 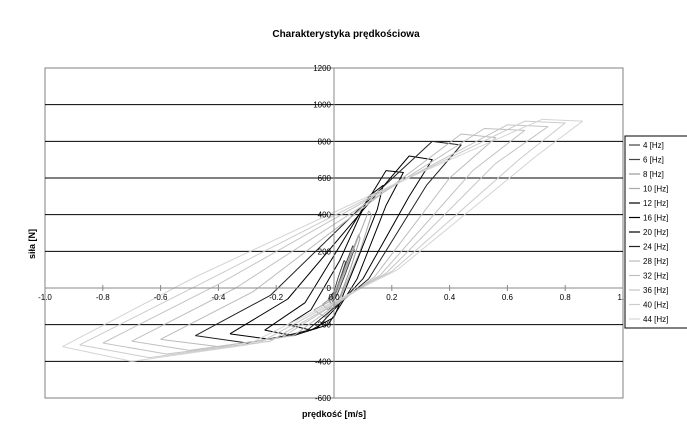 I want to click on legend-label: 20 [Hz], so click(x=655, y=232).